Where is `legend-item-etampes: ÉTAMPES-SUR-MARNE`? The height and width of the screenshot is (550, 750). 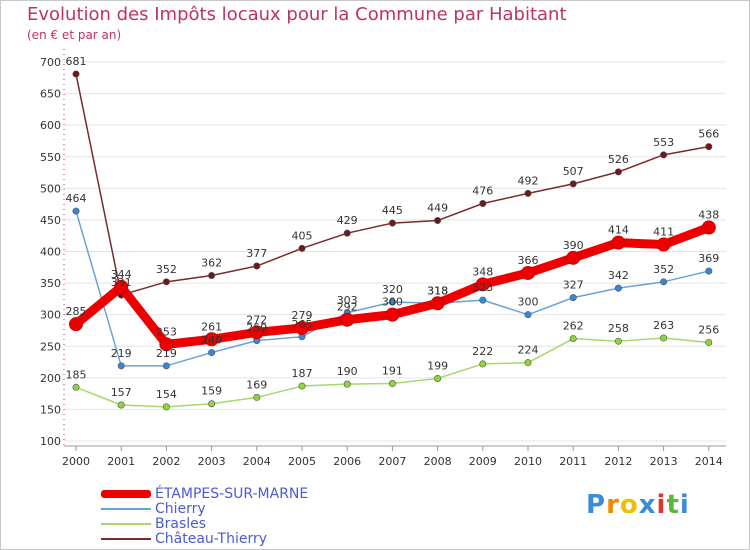 legend-item-etampes: ÉTAMPES-SUR-MARNE is located at coordinates (231, 494).